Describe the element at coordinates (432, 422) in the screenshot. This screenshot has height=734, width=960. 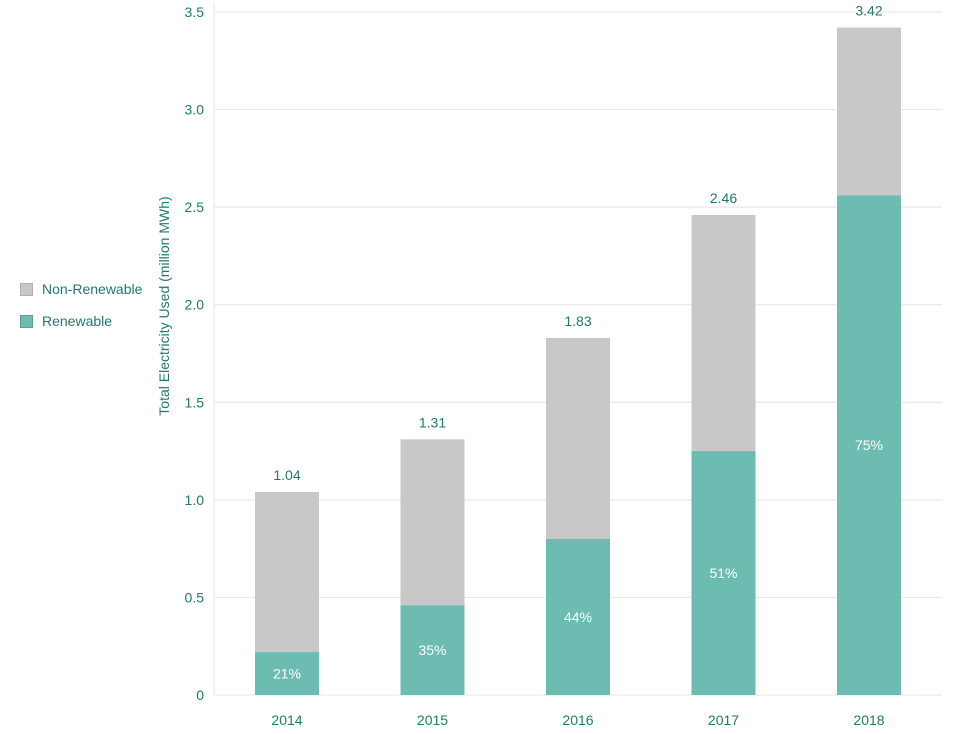
I see `total-value-label: 1.31` at that location.